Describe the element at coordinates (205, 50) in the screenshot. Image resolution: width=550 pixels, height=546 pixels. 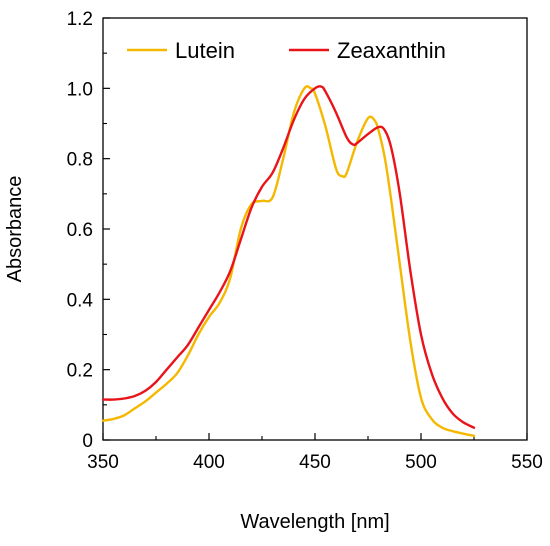
I see `legend-label-lutein: Lutein` at that location.